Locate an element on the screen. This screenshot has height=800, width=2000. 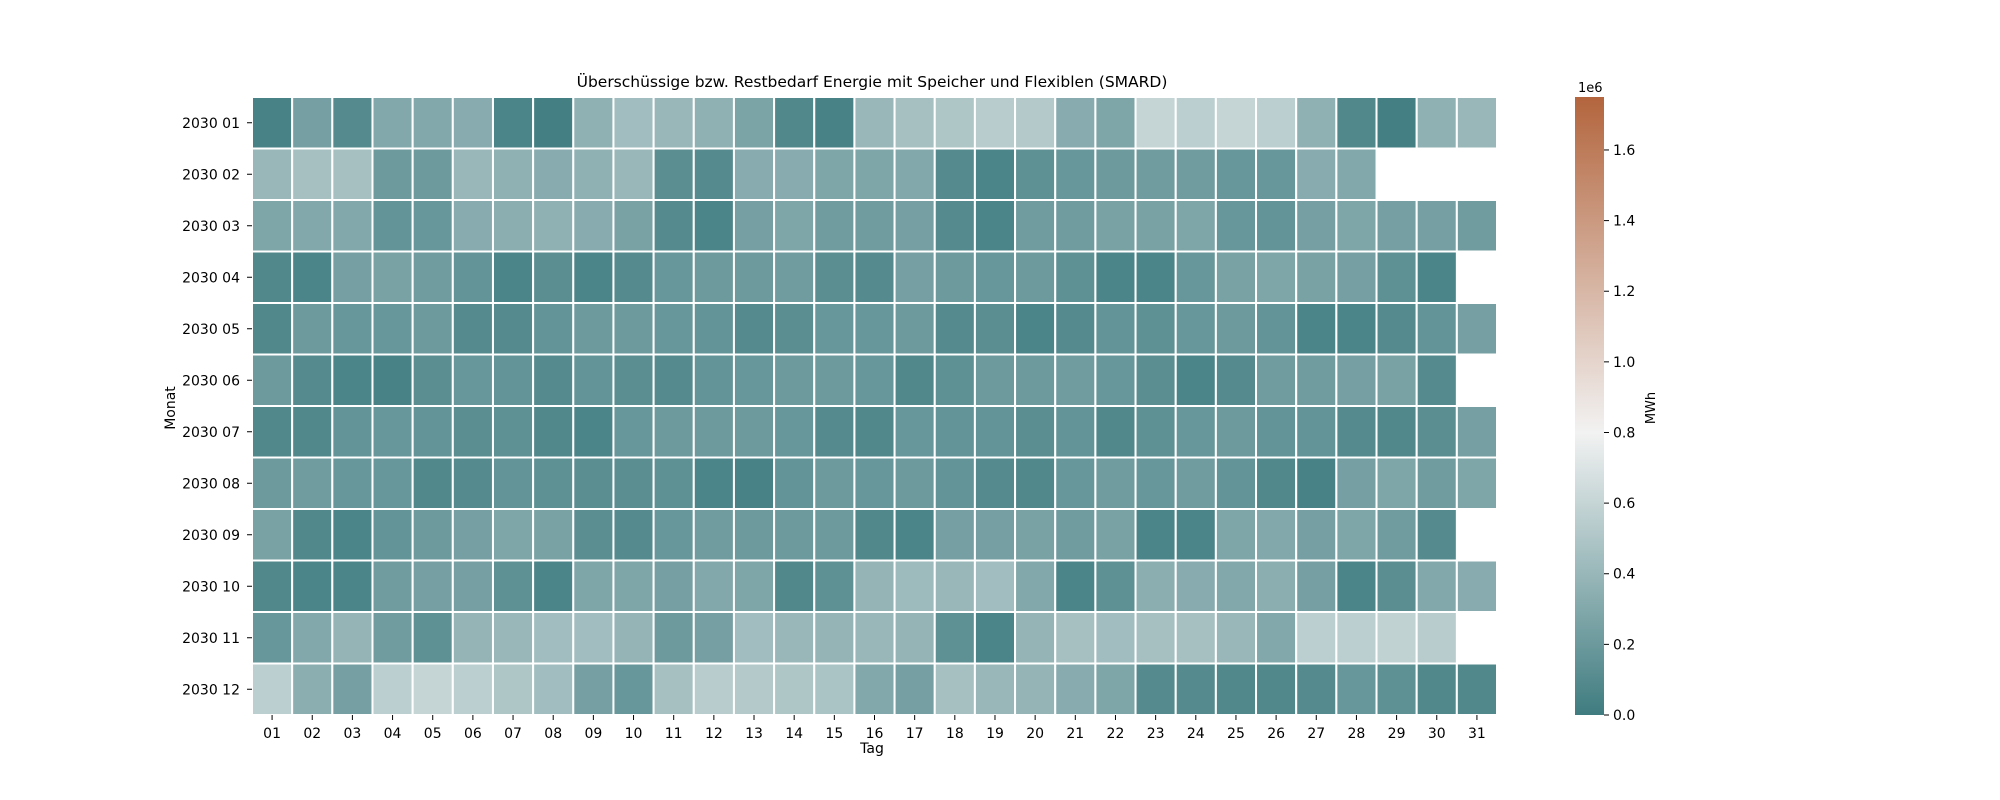
y-tick-label: 2030 12 is located at coordinates (211, 690).